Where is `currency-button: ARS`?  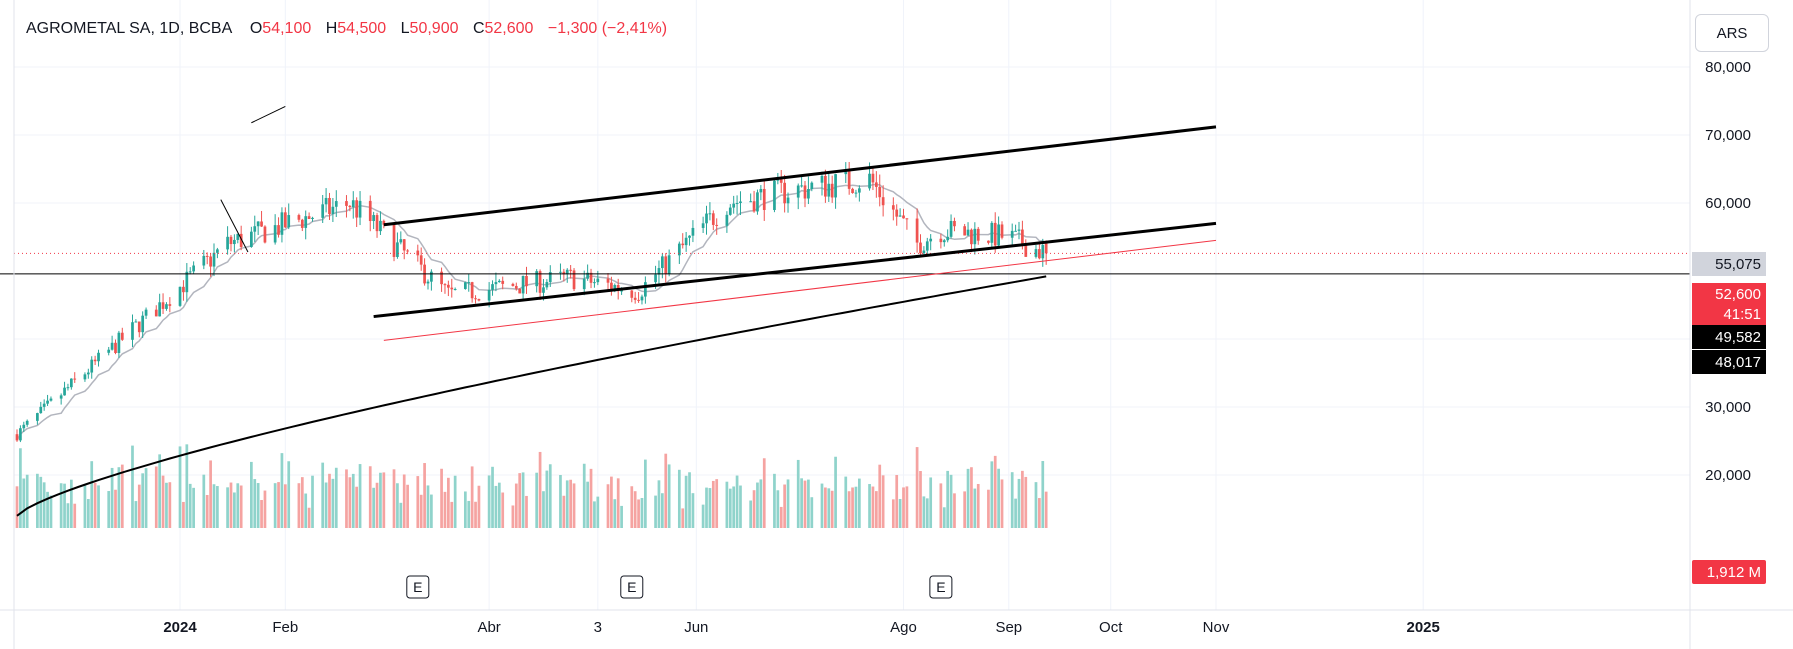 currency-button: ARS is located at coordinates (1732, 33).